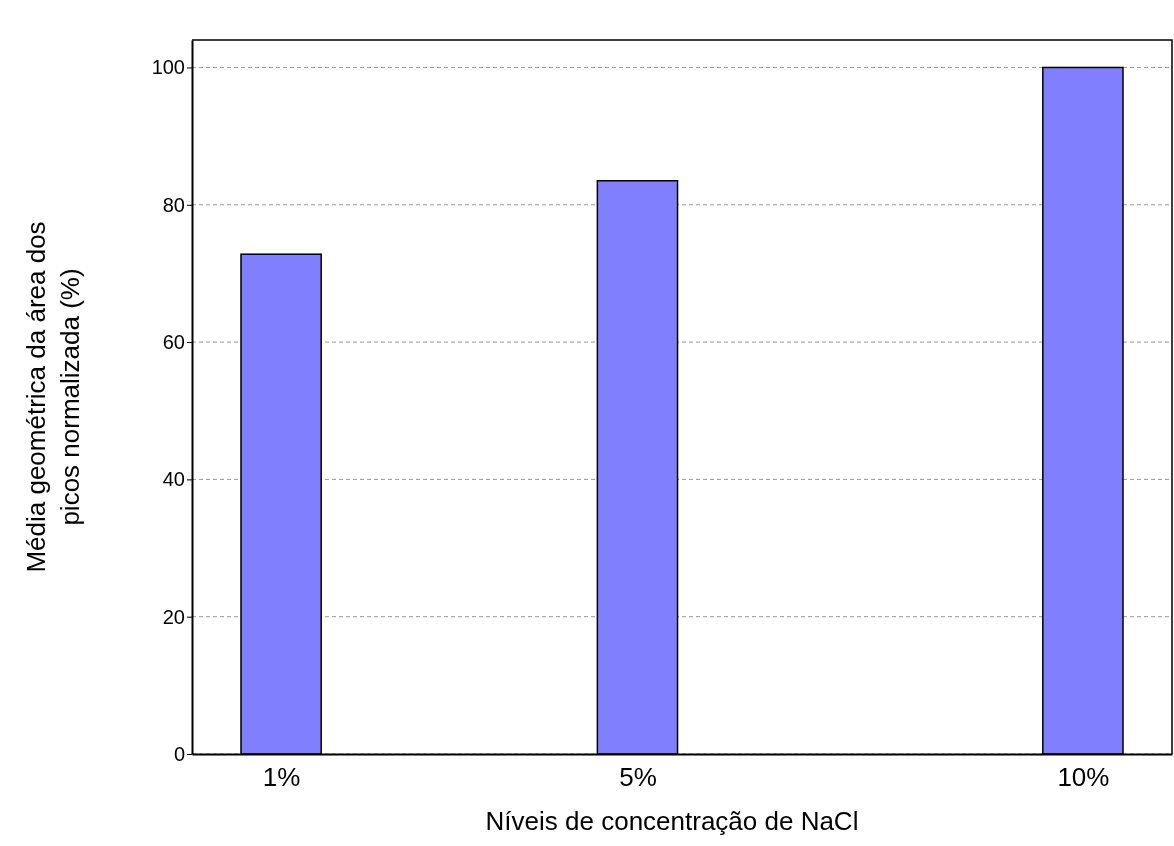 The image size is (1174, 846). Describe the element at coordinates (173, 204) in the screenshot. I see `y-tick-label: 80` at that location.